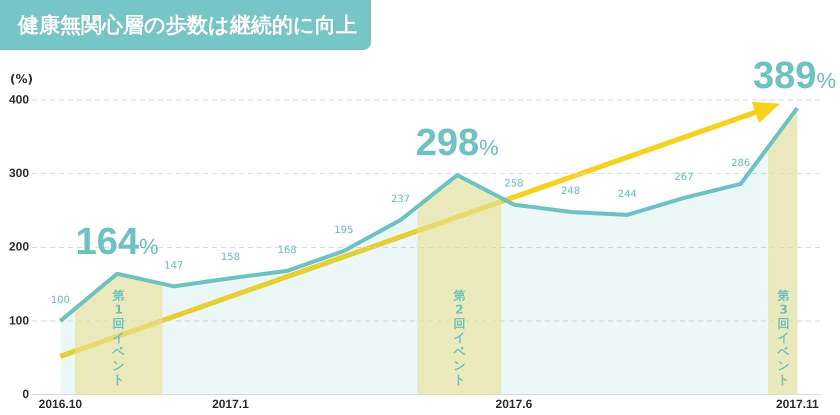 This screenshot has width=840, height=415. I want to click on y-tick-label: 100, so click(19, 320).